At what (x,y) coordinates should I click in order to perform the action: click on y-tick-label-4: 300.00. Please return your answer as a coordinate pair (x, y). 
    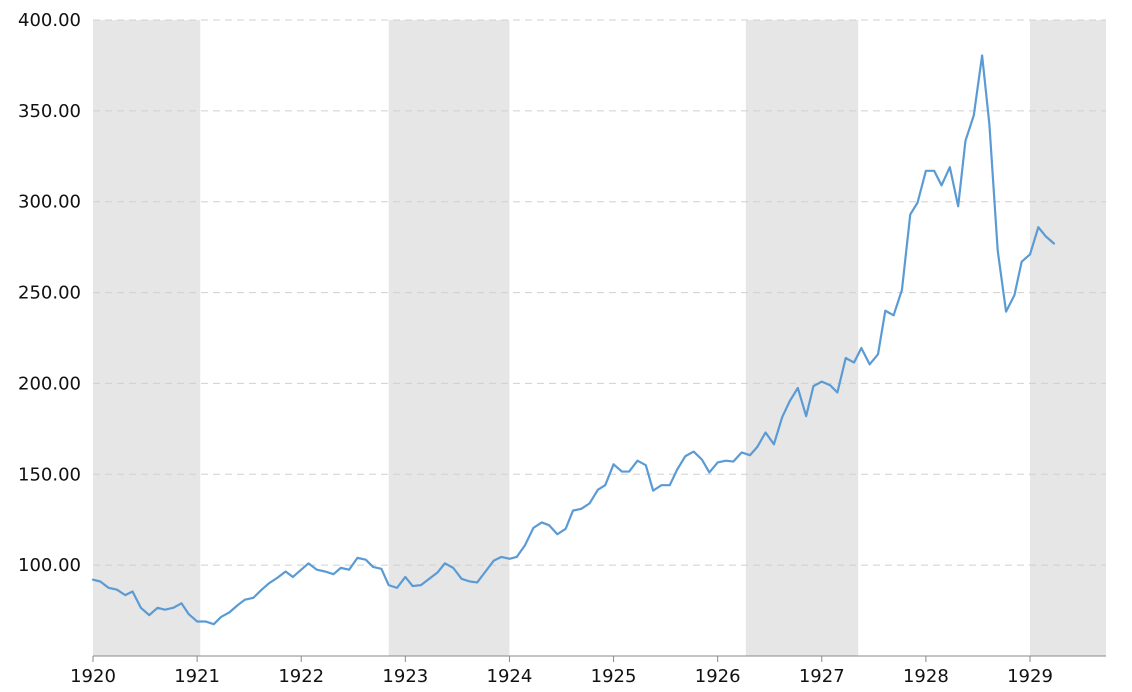
    Looking at the image, I should click on (49, 202).